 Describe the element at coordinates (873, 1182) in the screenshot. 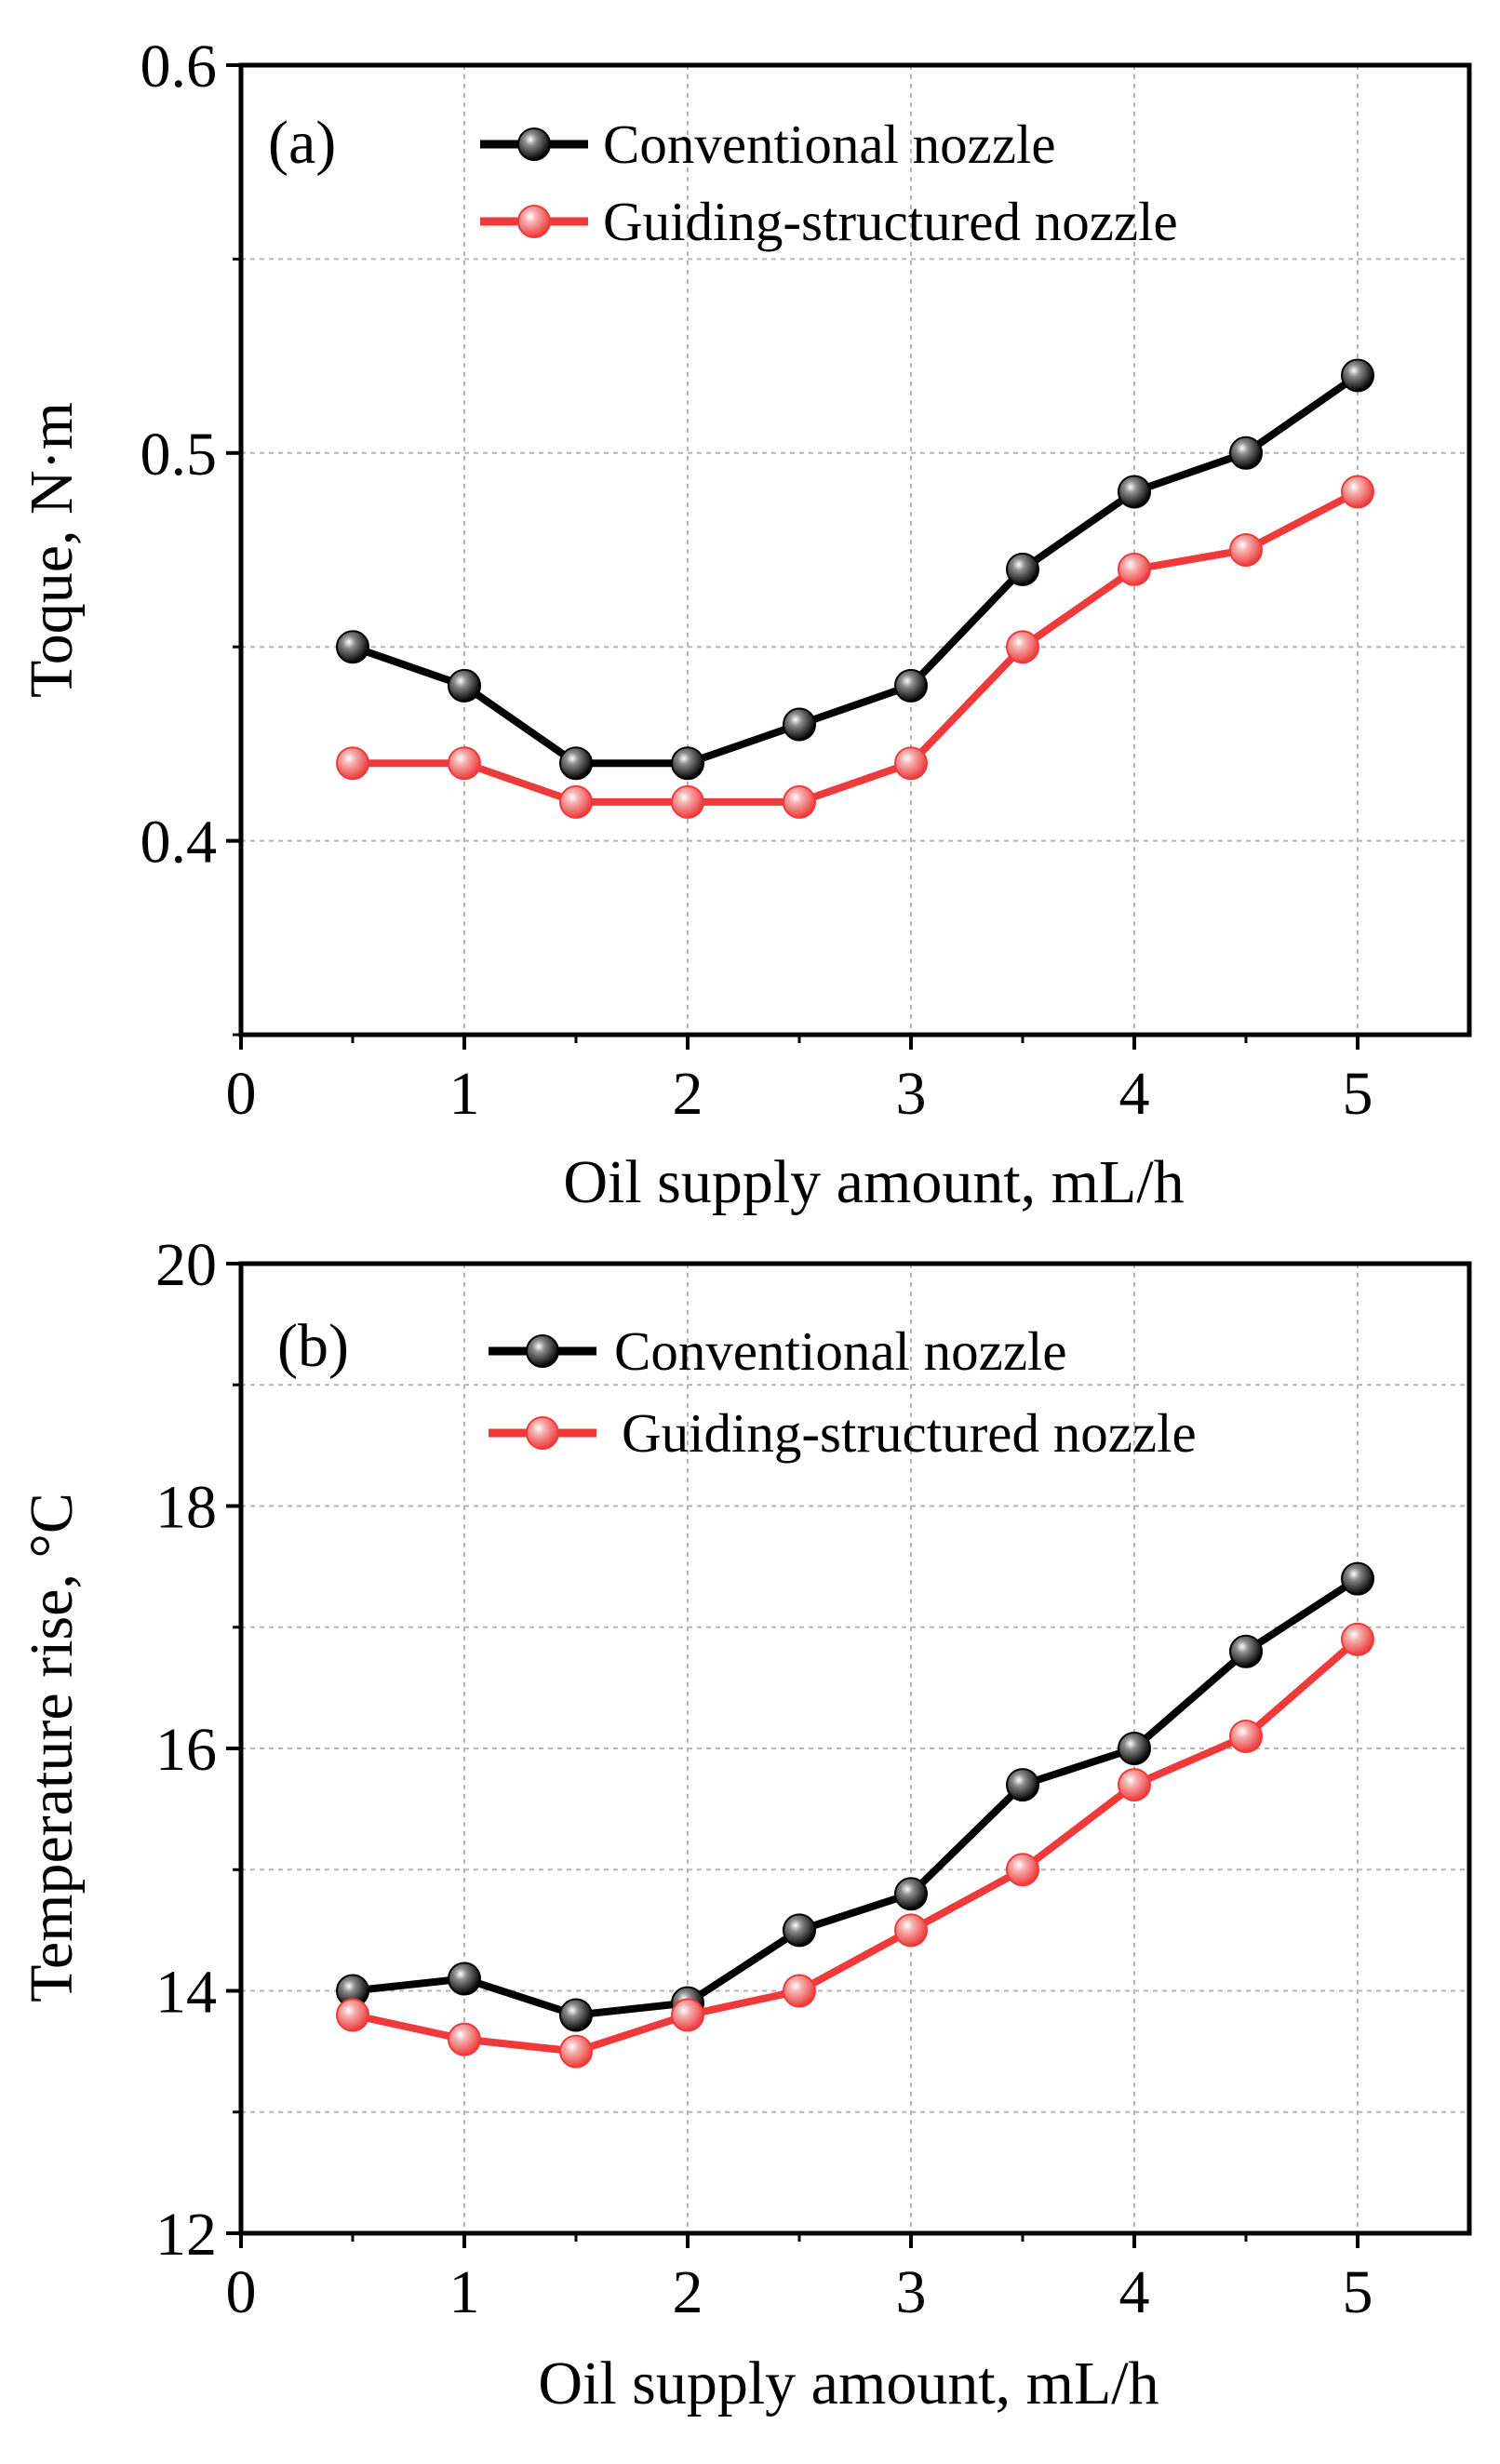

I see `x-axis-title-a: Oil supply amount, mL/h` at that location.